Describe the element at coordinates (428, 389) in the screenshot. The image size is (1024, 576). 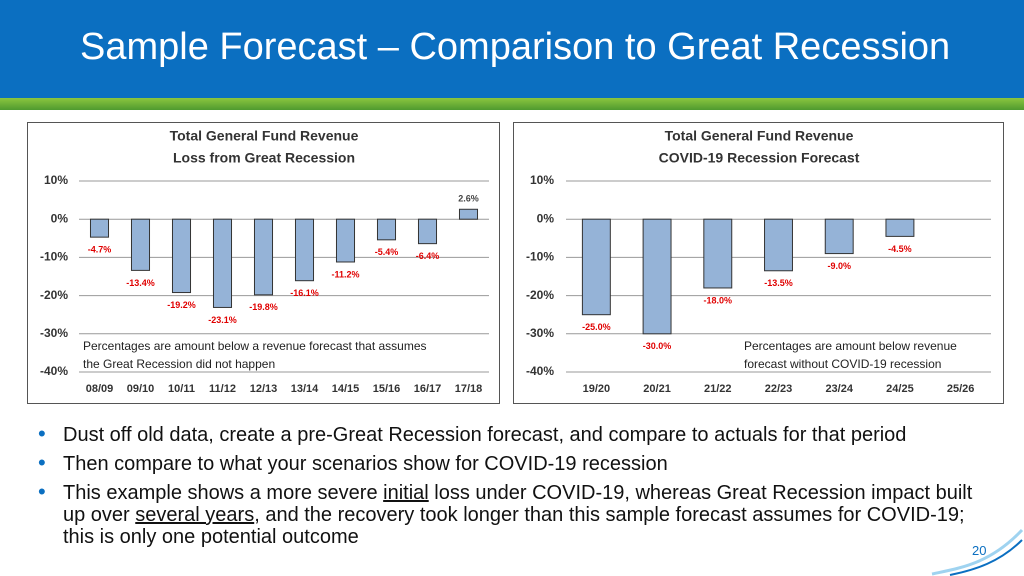
I see `x-tick-label: 16/17` at that location.